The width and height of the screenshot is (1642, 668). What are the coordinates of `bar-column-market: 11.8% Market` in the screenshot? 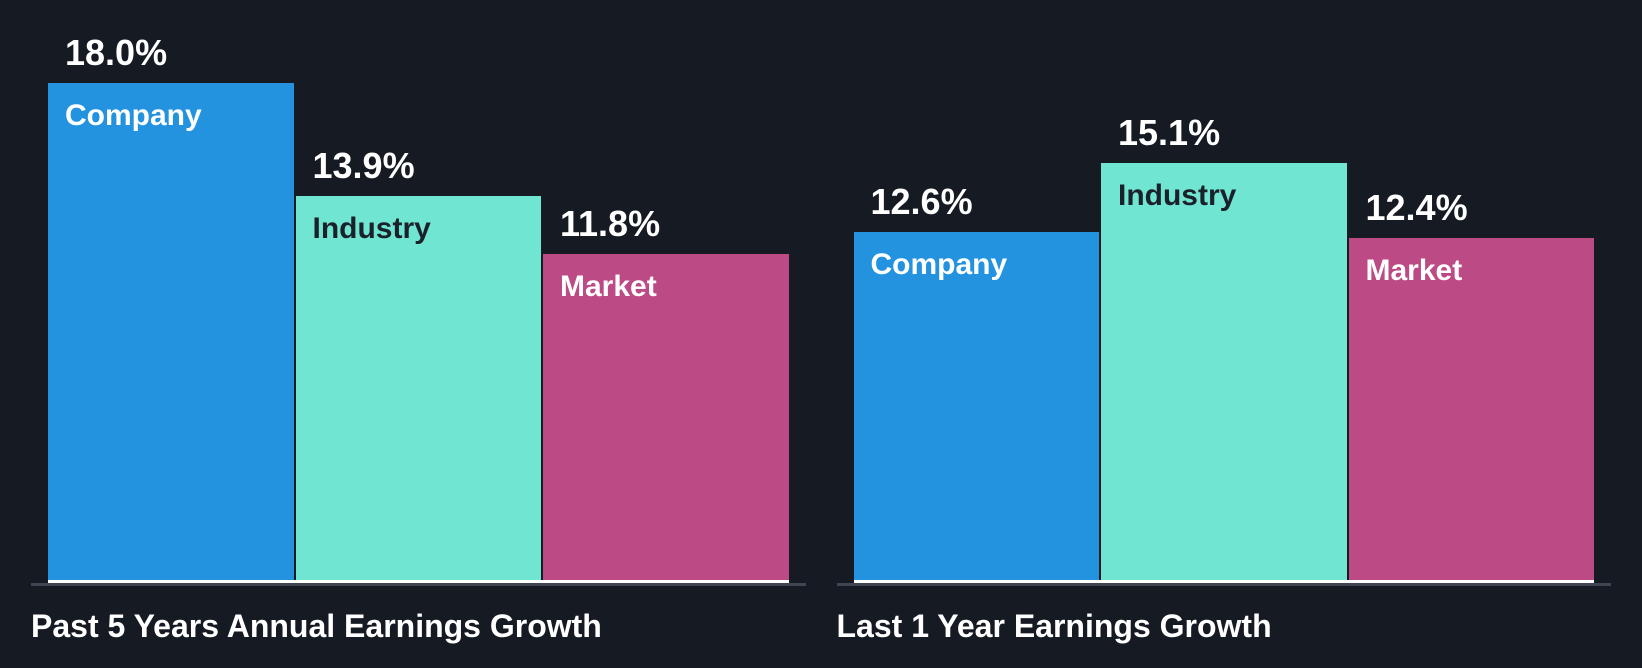 It's located at (666, 392).